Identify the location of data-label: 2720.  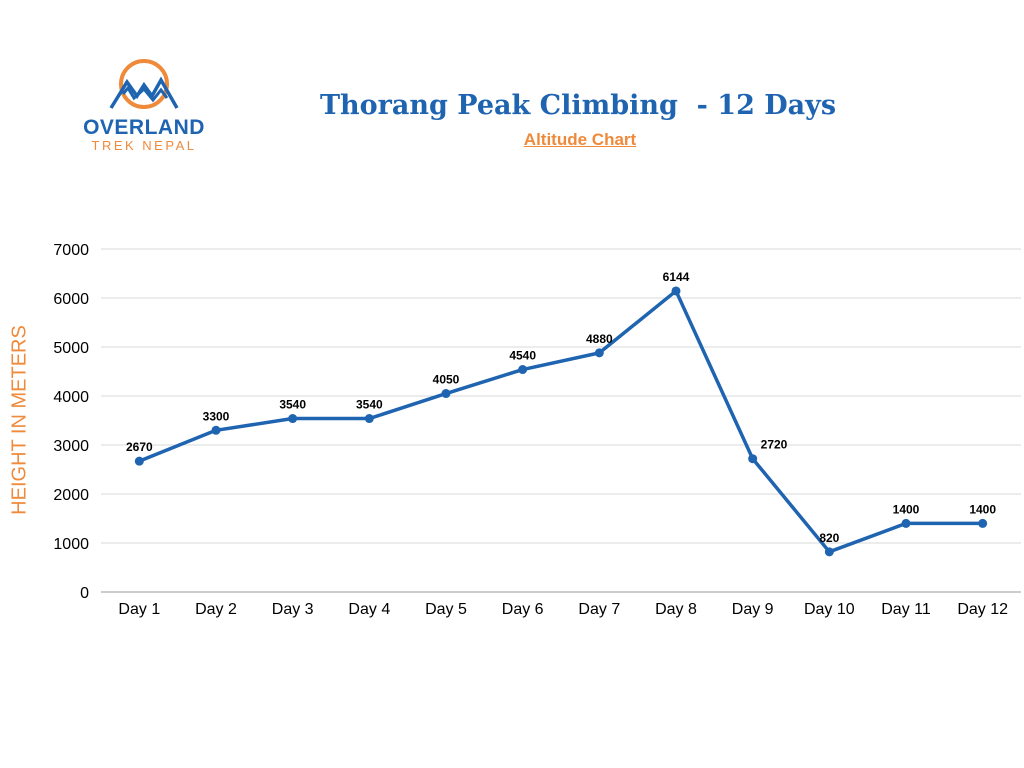
(774, 445).